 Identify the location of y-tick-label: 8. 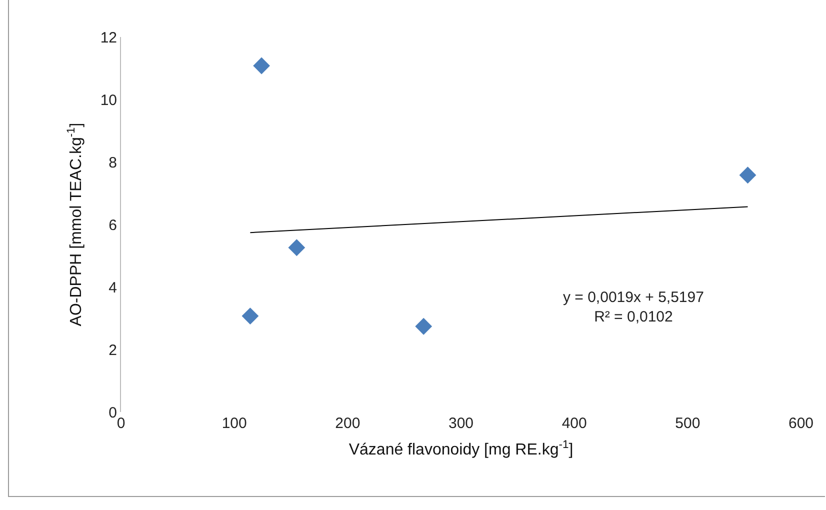
(112, 163).